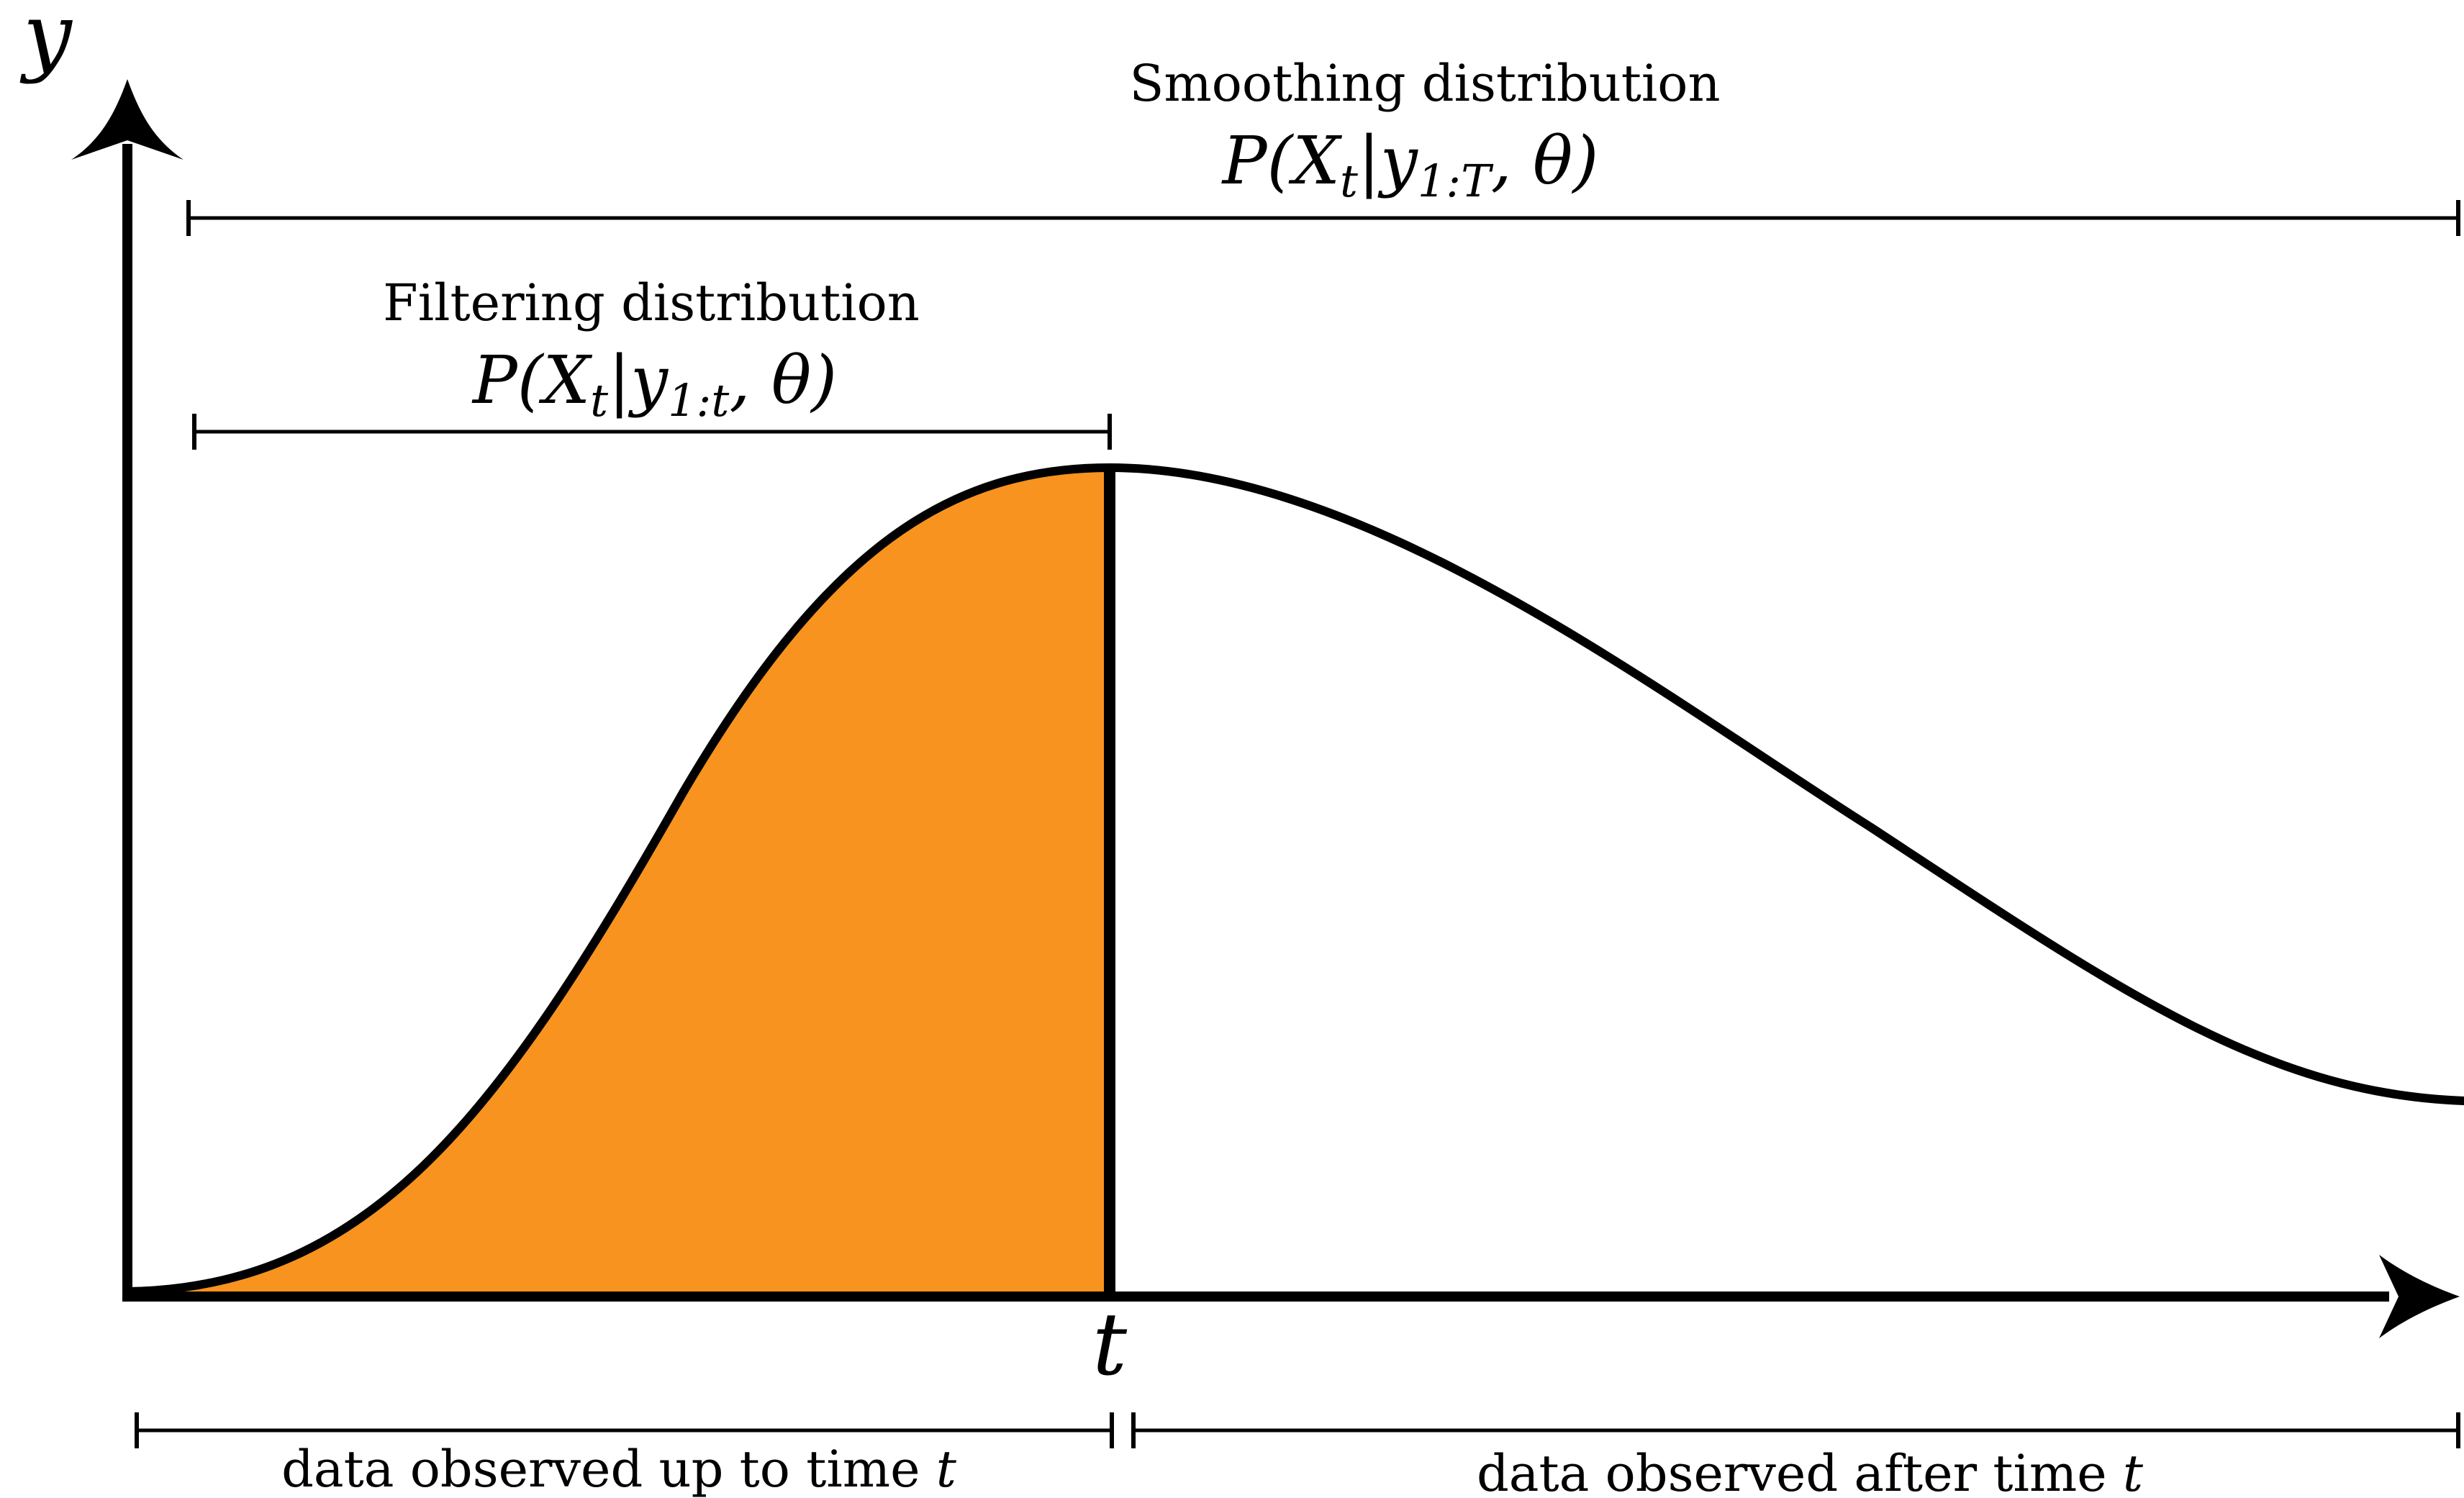  What do you see at coordinates (599, 401) in the screenshot?
I see `filtering-formula-sub: t` at bounding box center [599, 401].